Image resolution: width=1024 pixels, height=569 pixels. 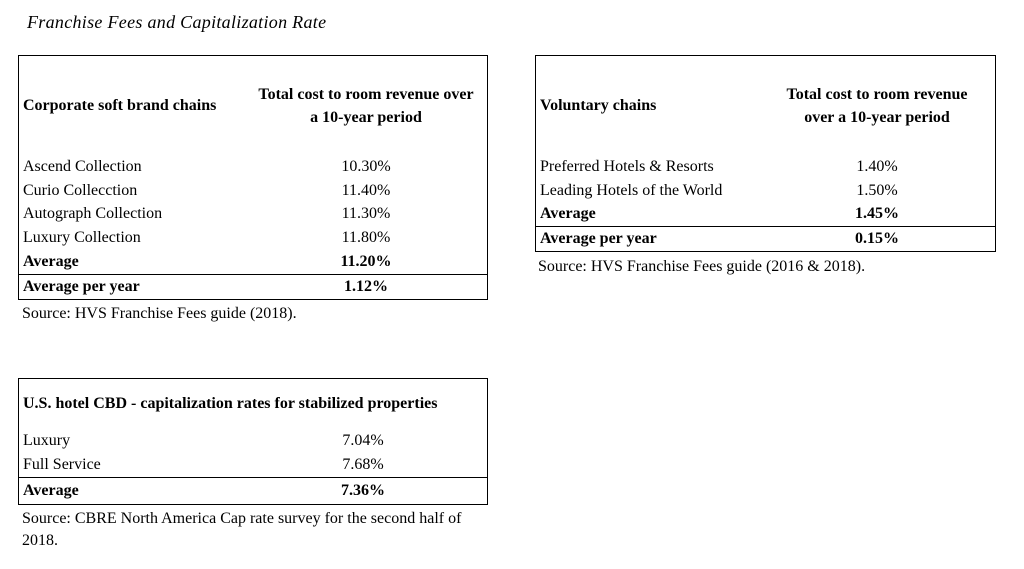 I want to click on row-value: 1.50%, so click(x=877, y=190).